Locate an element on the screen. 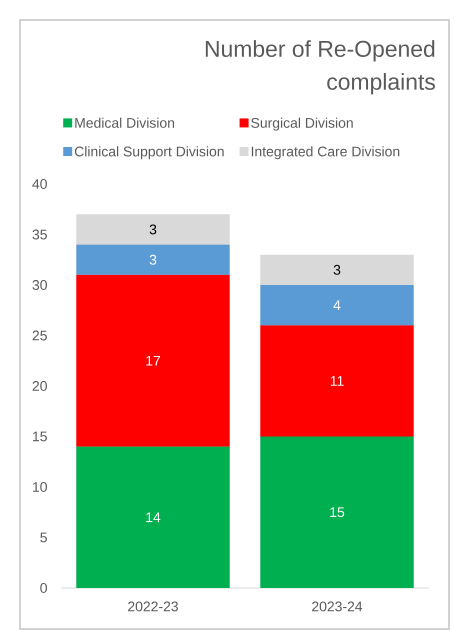  data-label: 14 is located at coordinates (153, 517).